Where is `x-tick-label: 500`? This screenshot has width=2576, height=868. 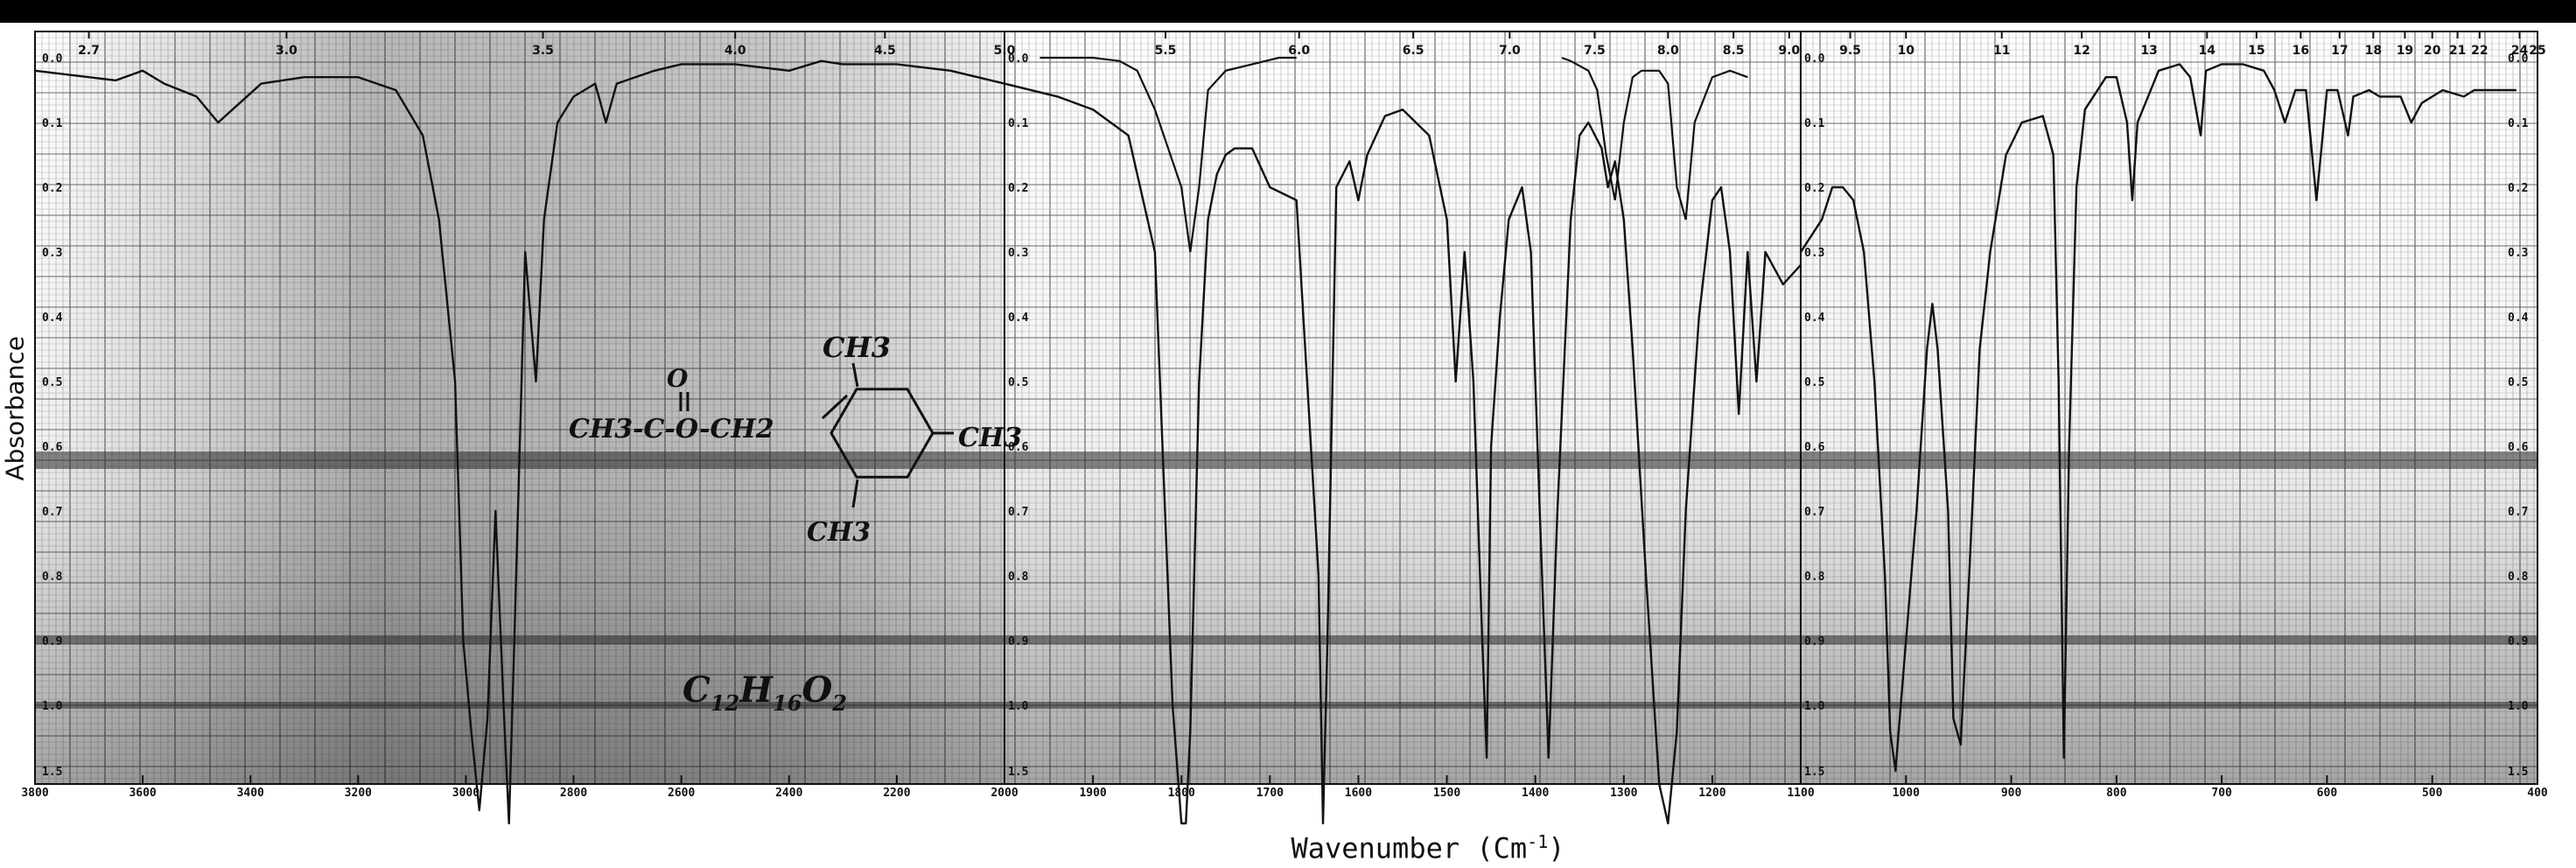 x-tick-label: 500 is located at coordinates (2432, 793).